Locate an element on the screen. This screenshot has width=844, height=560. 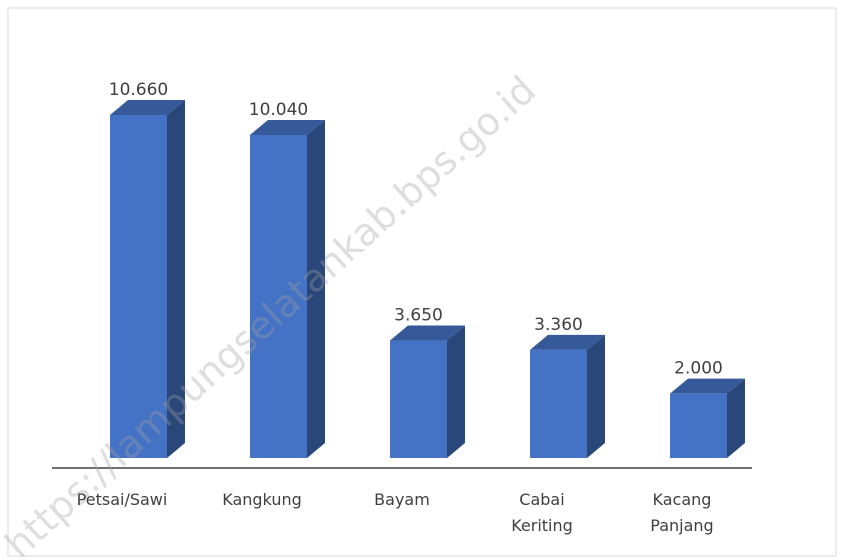
data-label: 3.650 is located at coordinates (418, 316).